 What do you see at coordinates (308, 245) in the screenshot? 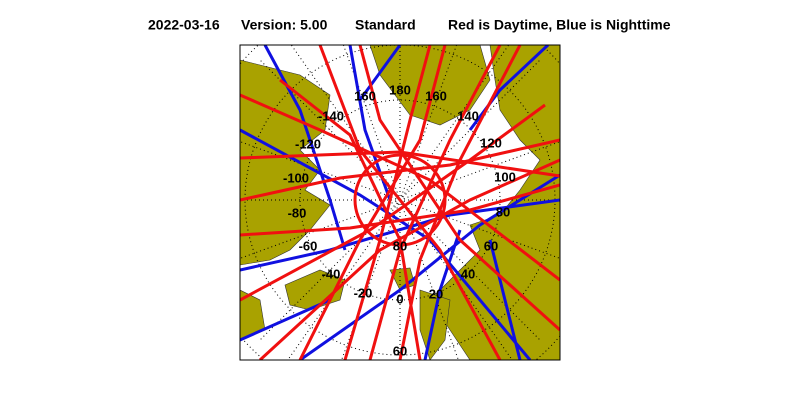
I see `longitude-label: -60` at bounding box center [308, 245].